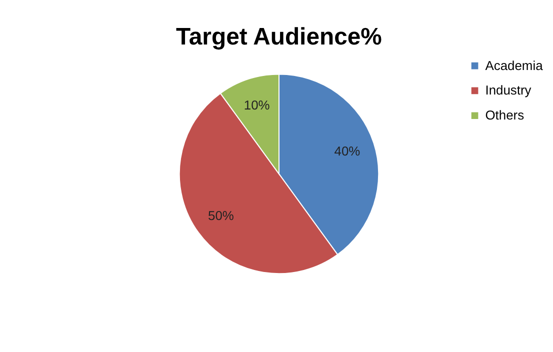  I want to click on data-label: 50%, so click(221, 216).